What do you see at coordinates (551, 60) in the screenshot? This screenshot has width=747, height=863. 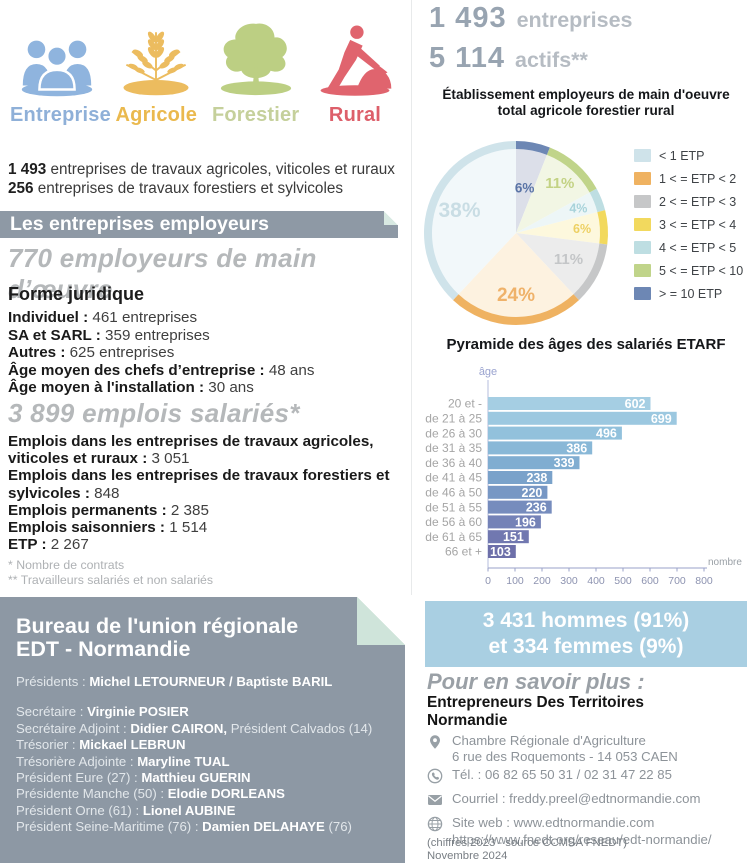 I see `actifs-word: actifs**` at bounding box center [551, 60].